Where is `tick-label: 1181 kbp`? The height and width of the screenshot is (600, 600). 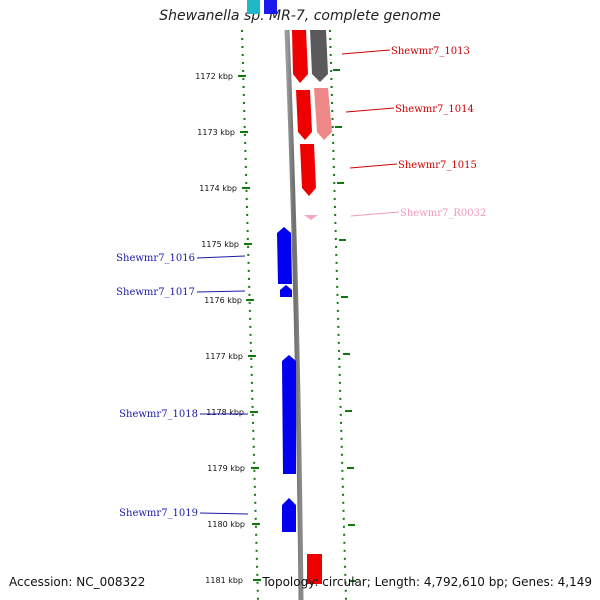 tick-label: 1181 kbp is located at coordinates (224, 580).